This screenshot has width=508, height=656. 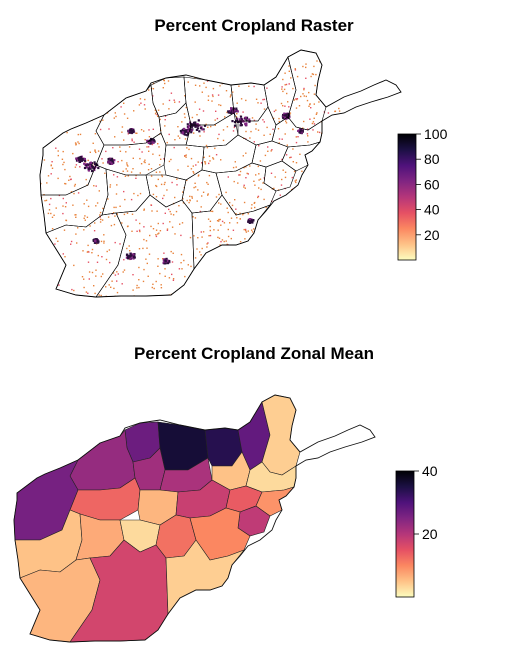 What do you see at coordinates (432, 235) in the screenshot?
I see `legend-tick-label: 20` at bounding box center [432, 235].